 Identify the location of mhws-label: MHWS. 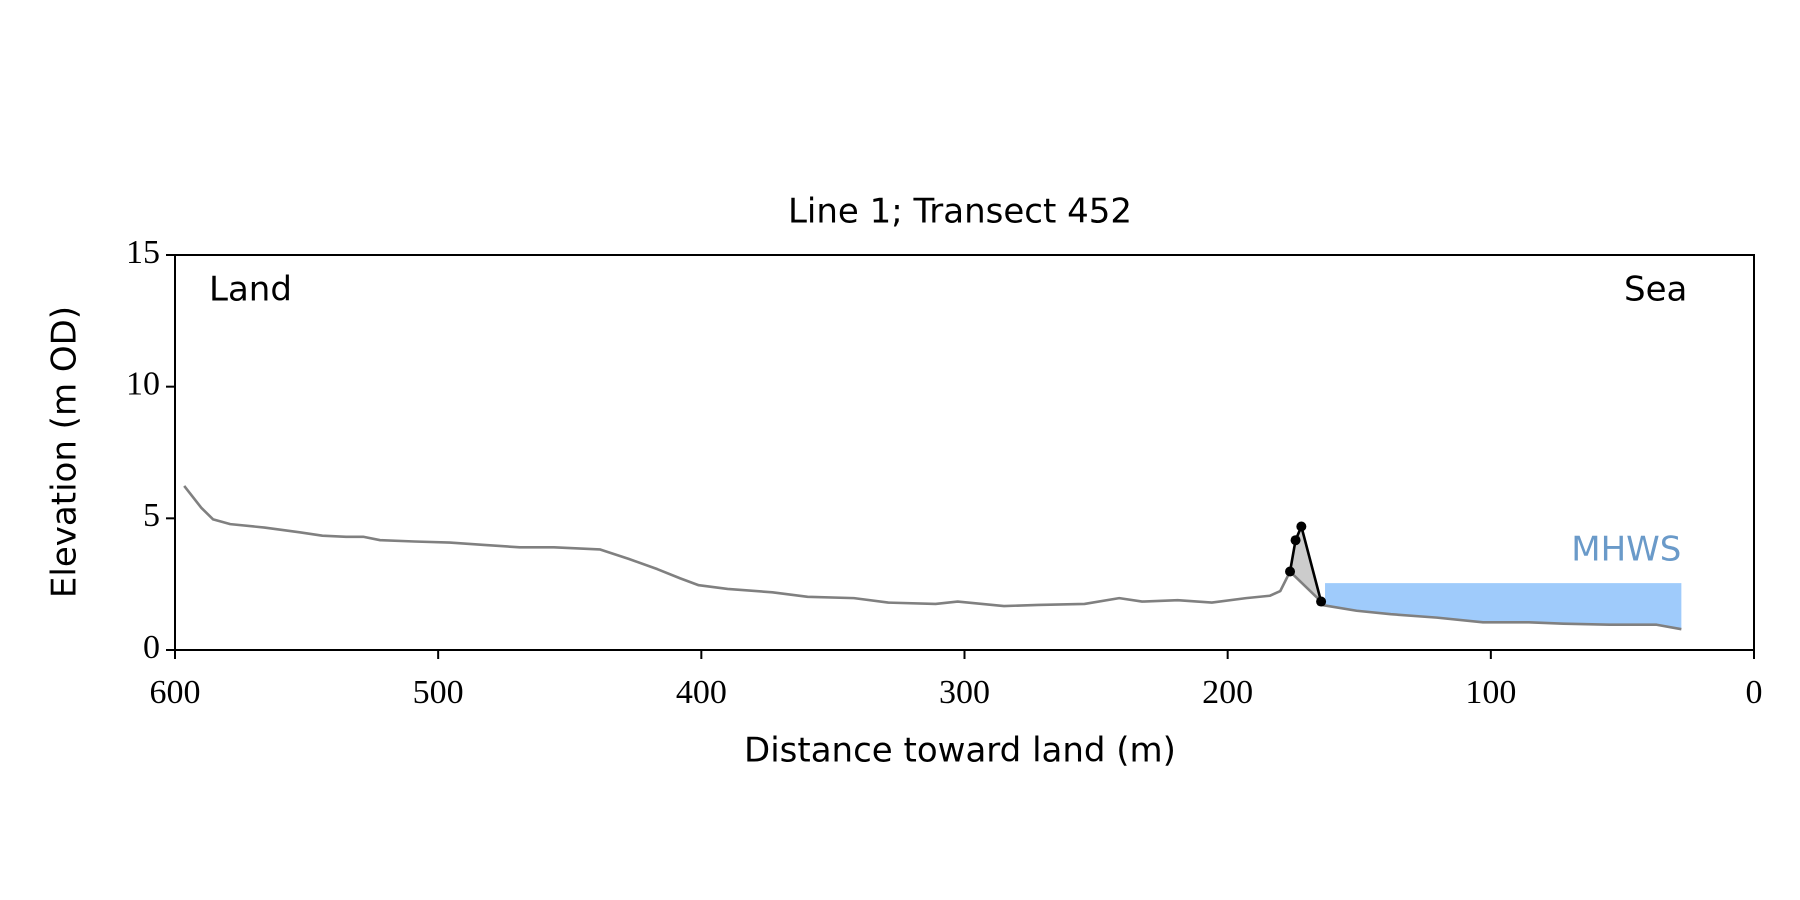
(1626, 550).